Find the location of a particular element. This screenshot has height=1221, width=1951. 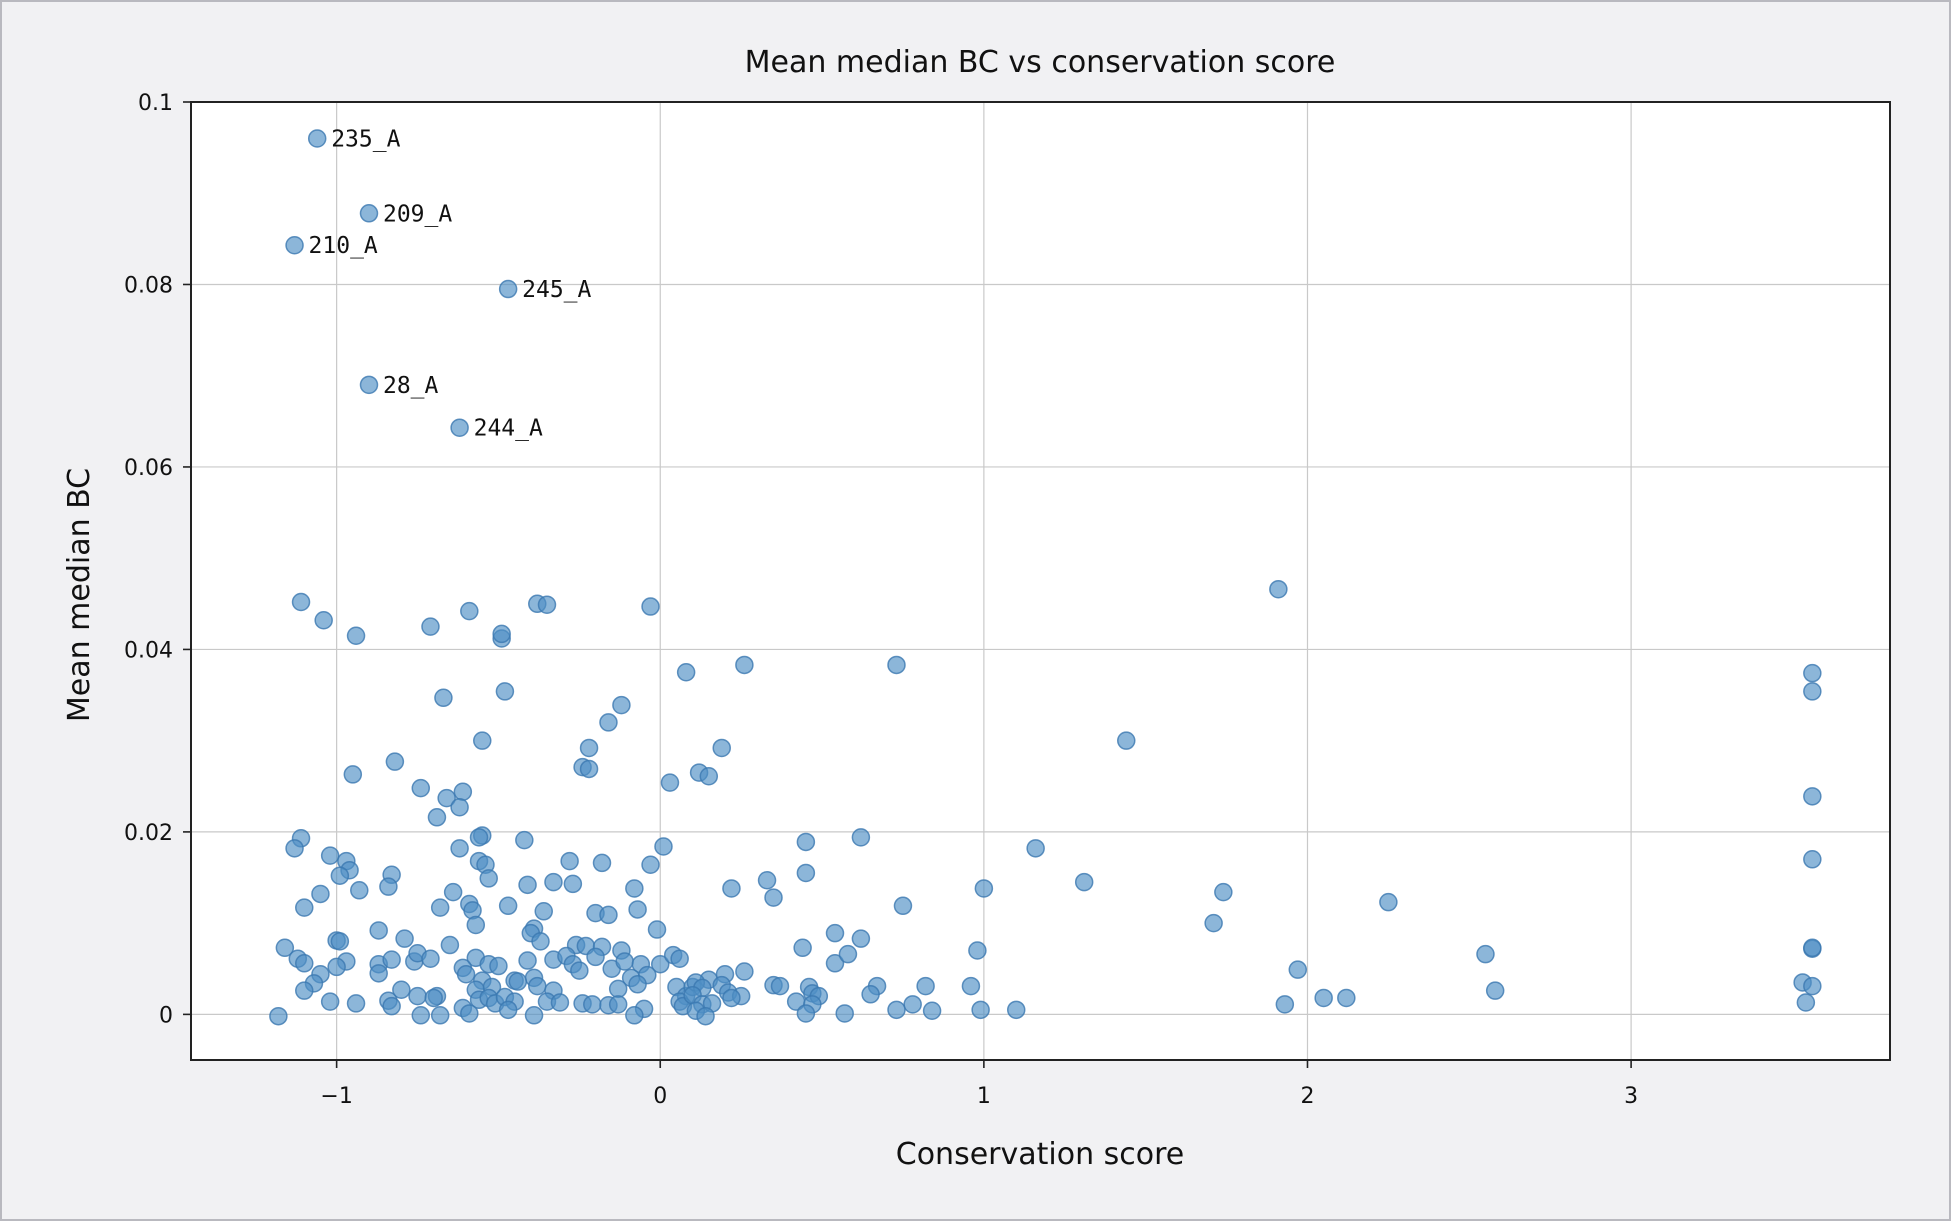

point-label: 245_A is located at coordinates (556, 290).